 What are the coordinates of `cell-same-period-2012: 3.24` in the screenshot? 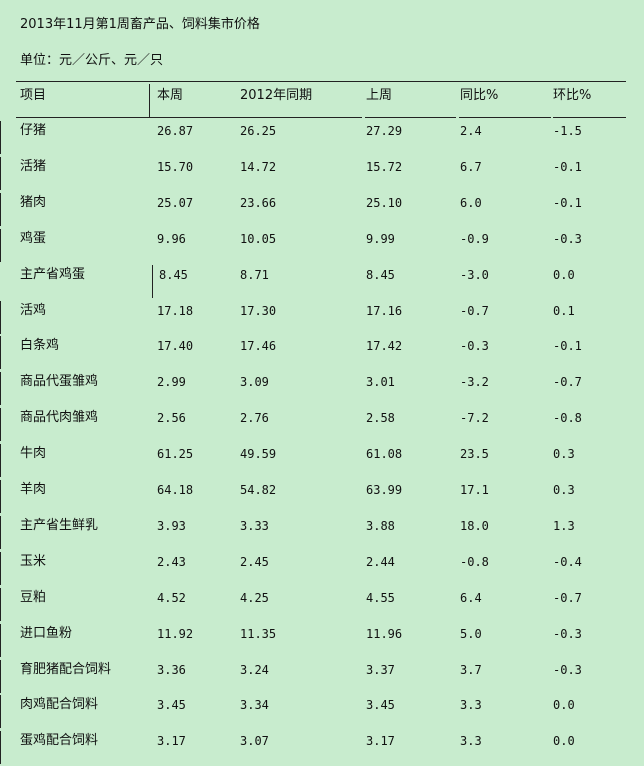 It's located at (254, 669).